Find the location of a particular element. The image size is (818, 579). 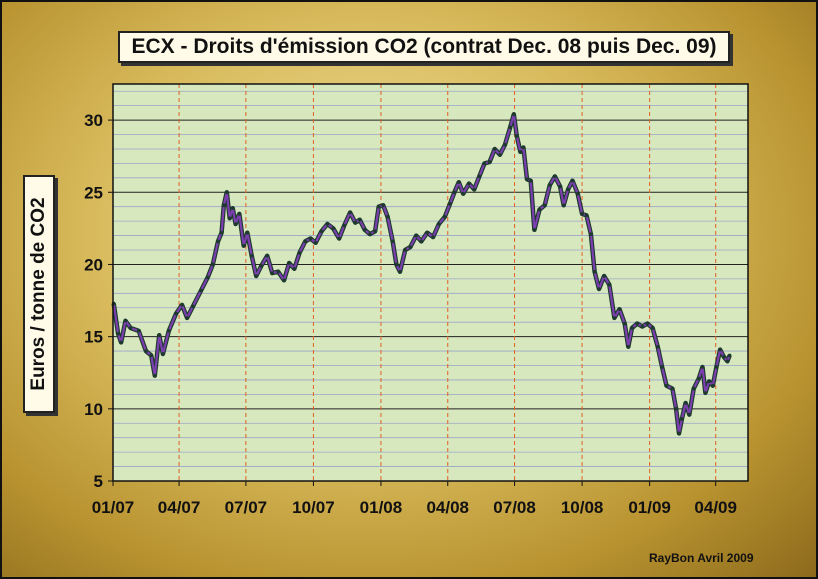

x-tick-label: 10/08 is located at coordinates (582, 507).